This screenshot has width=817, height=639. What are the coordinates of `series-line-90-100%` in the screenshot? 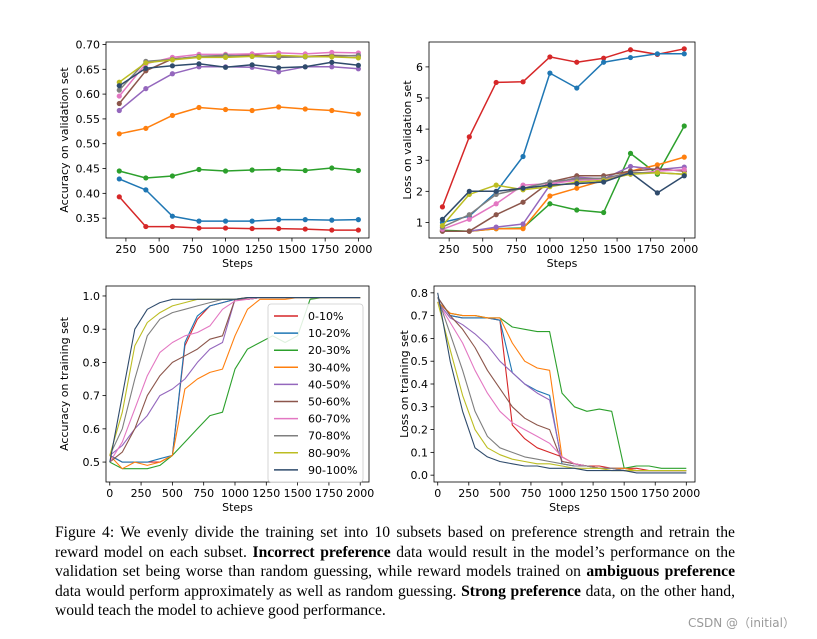 It's located at (563, 195).